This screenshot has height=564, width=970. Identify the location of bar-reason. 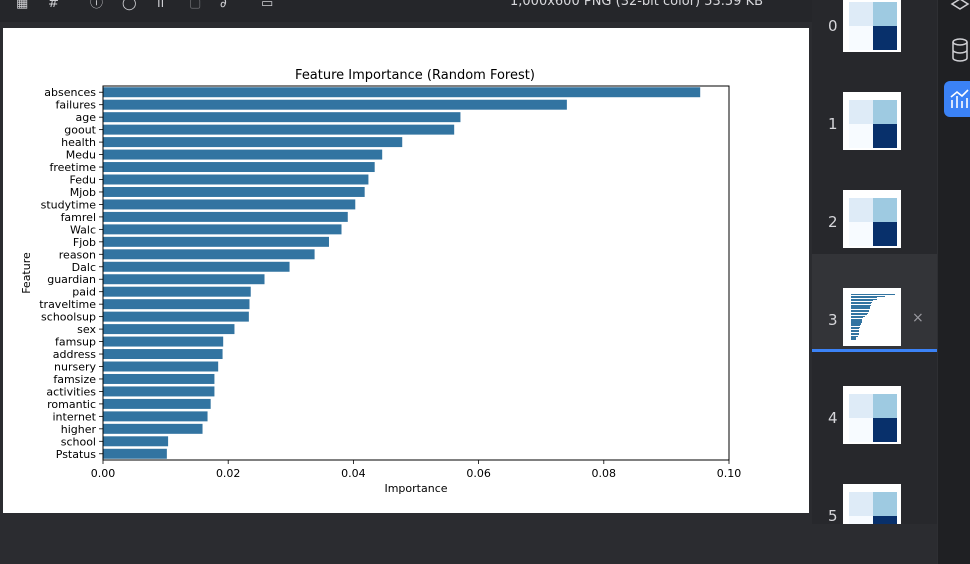
(209, 254).